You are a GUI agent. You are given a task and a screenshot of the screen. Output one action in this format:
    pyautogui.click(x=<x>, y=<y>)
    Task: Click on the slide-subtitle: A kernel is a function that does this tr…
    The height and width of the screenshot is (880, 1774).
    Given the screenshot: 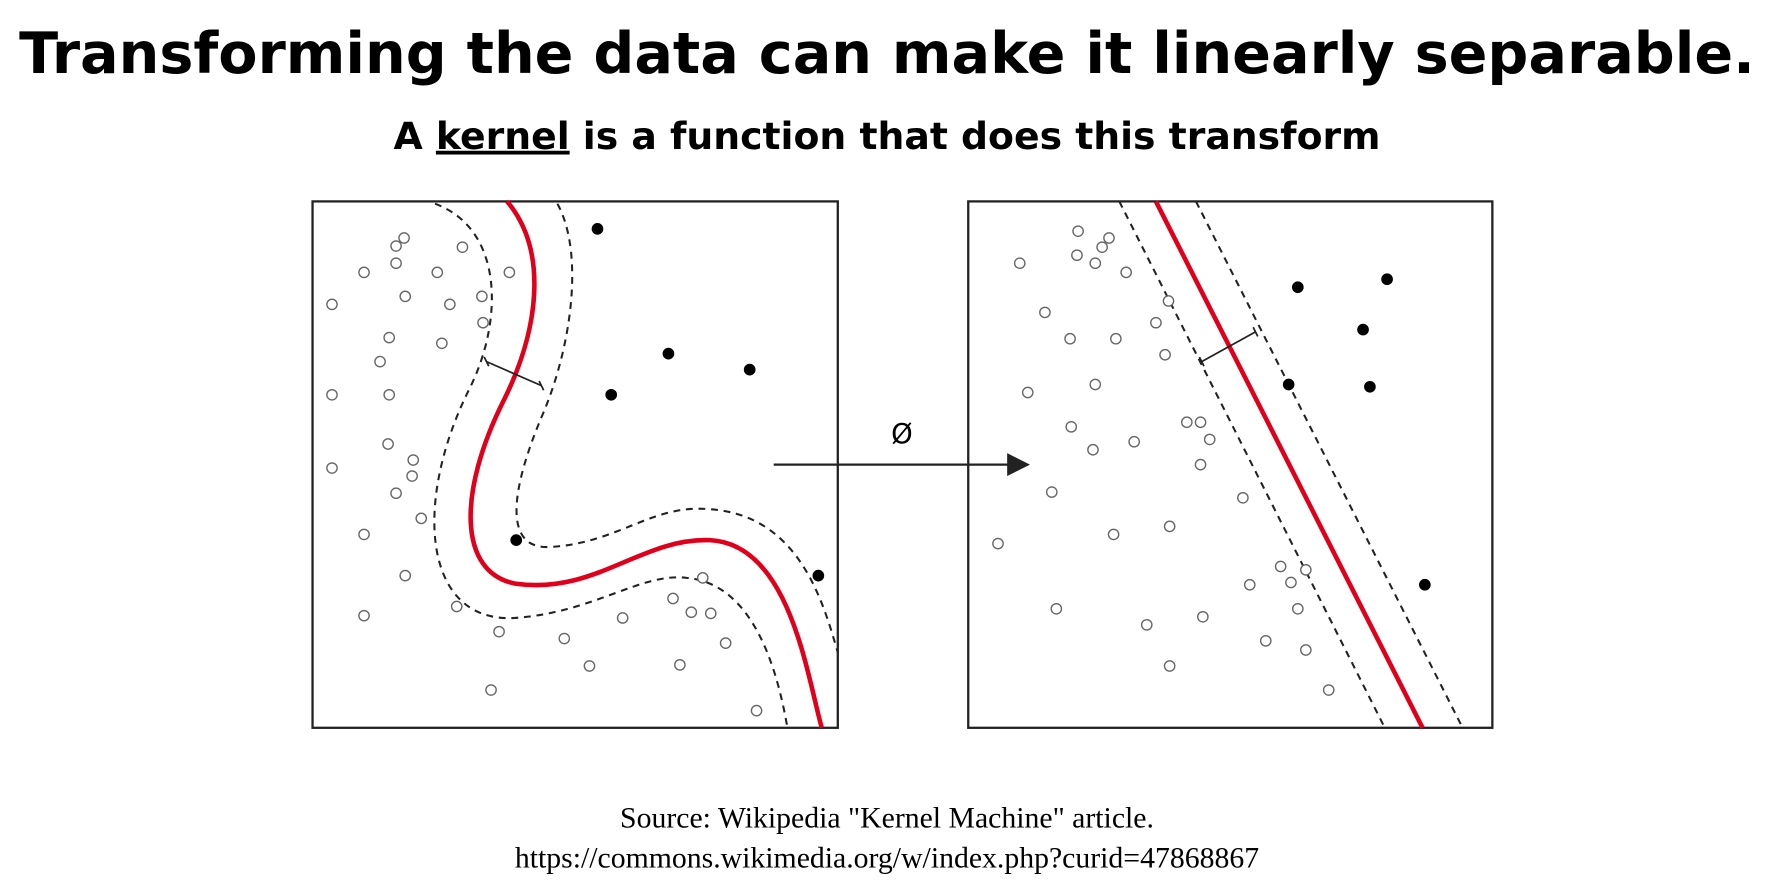 What is the action you would take?
    pyautogui.click(x=887, y=136)
    